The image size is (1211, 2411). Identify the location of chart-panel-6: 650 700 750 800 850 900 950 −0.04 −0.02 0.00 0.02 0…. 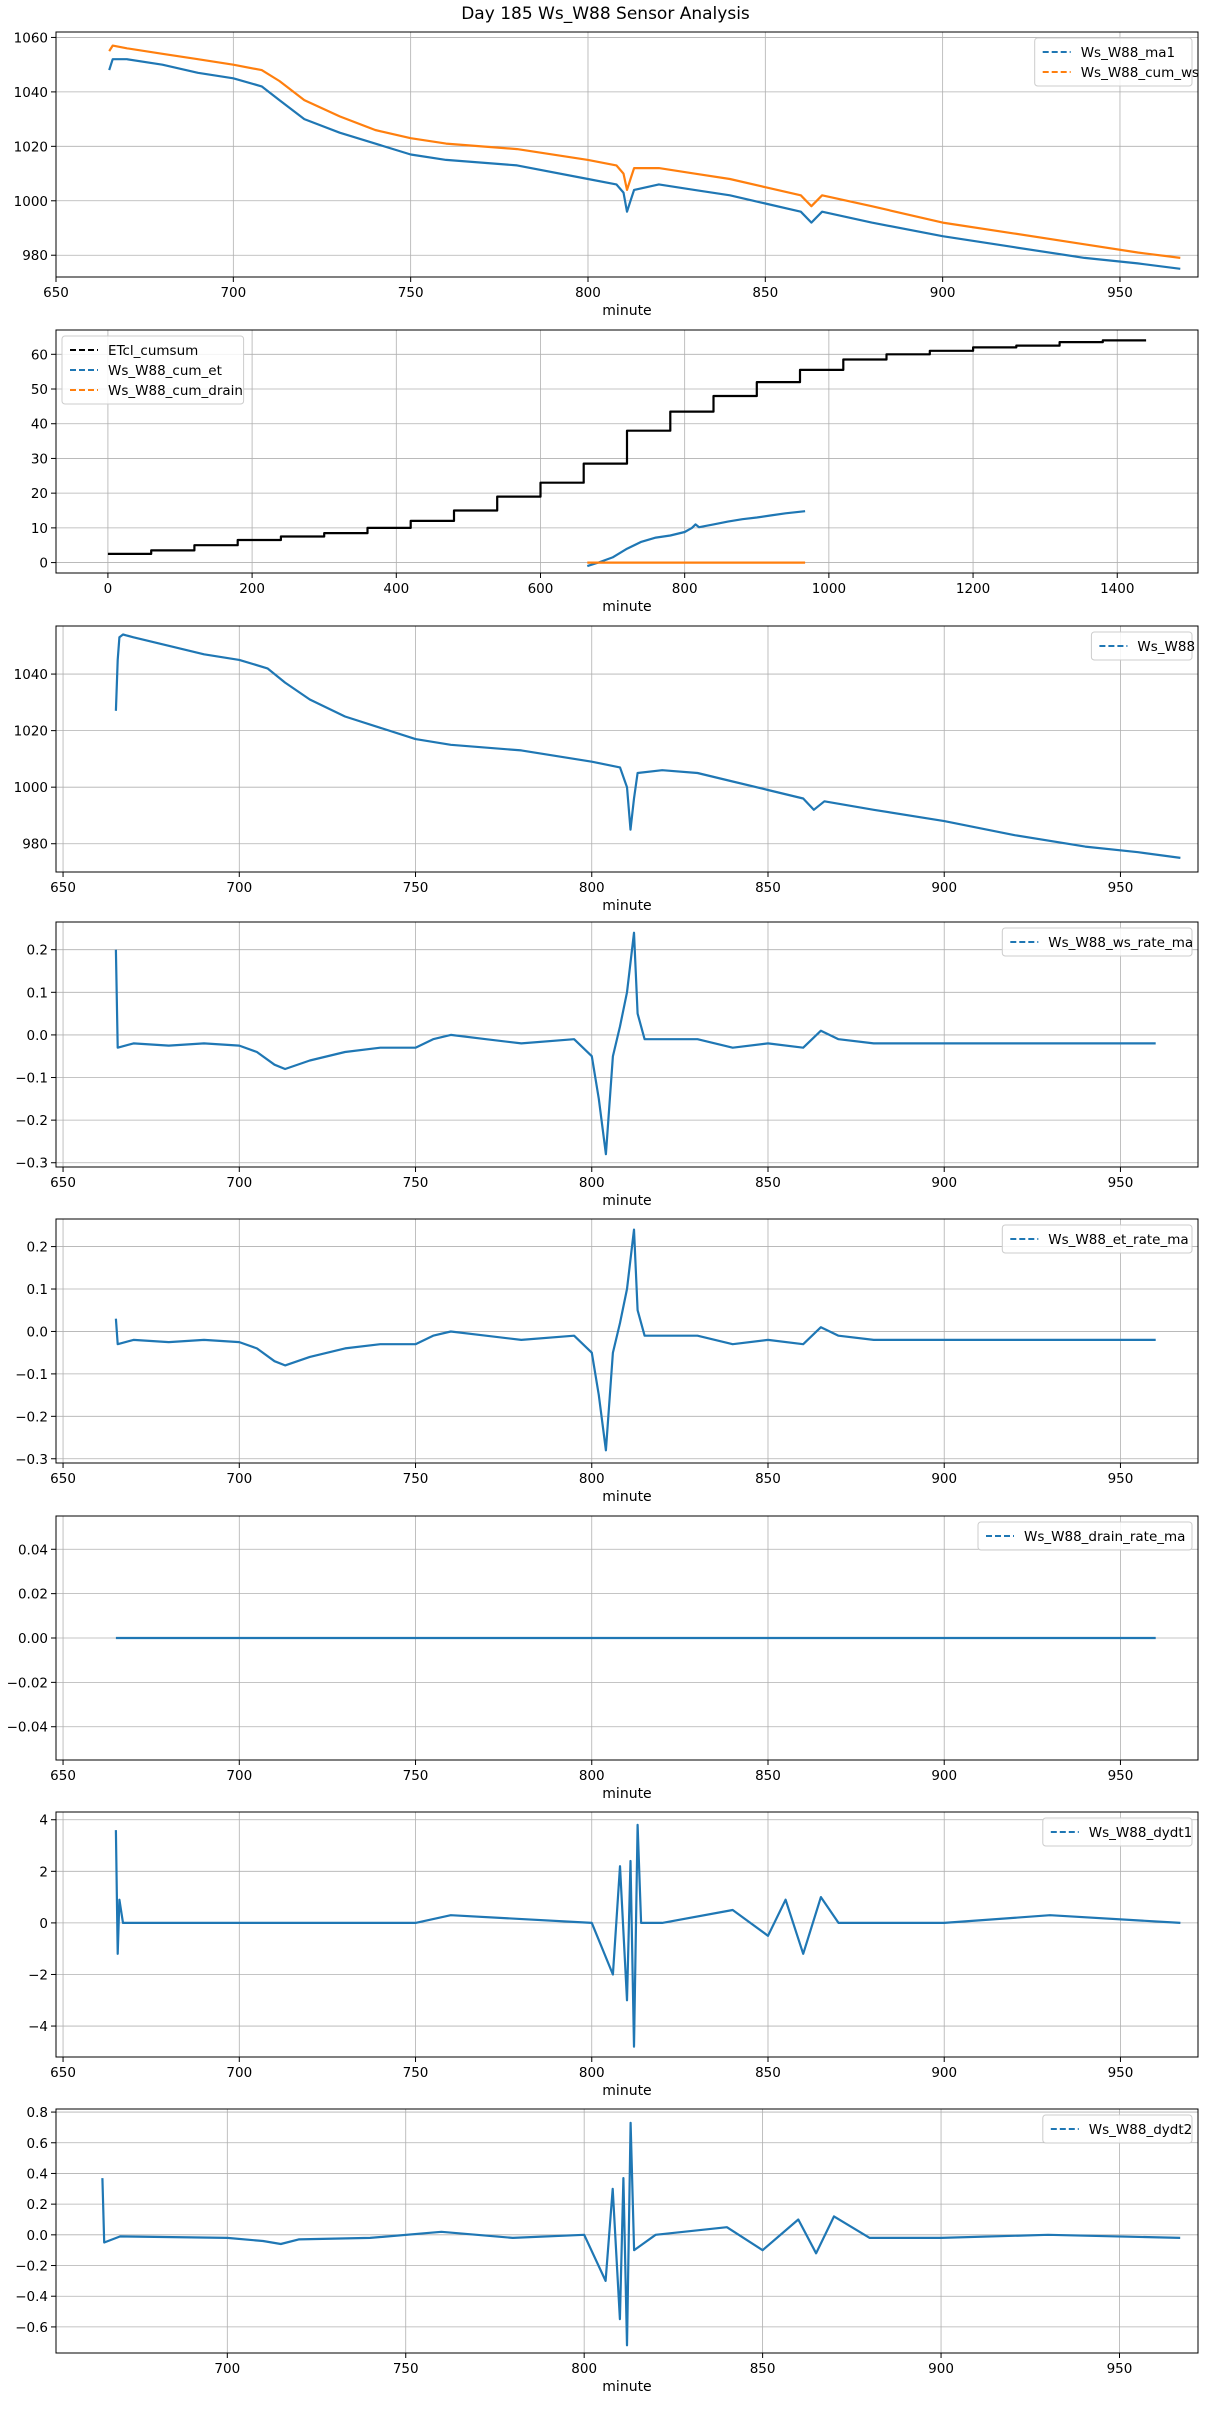
(603, 1658).